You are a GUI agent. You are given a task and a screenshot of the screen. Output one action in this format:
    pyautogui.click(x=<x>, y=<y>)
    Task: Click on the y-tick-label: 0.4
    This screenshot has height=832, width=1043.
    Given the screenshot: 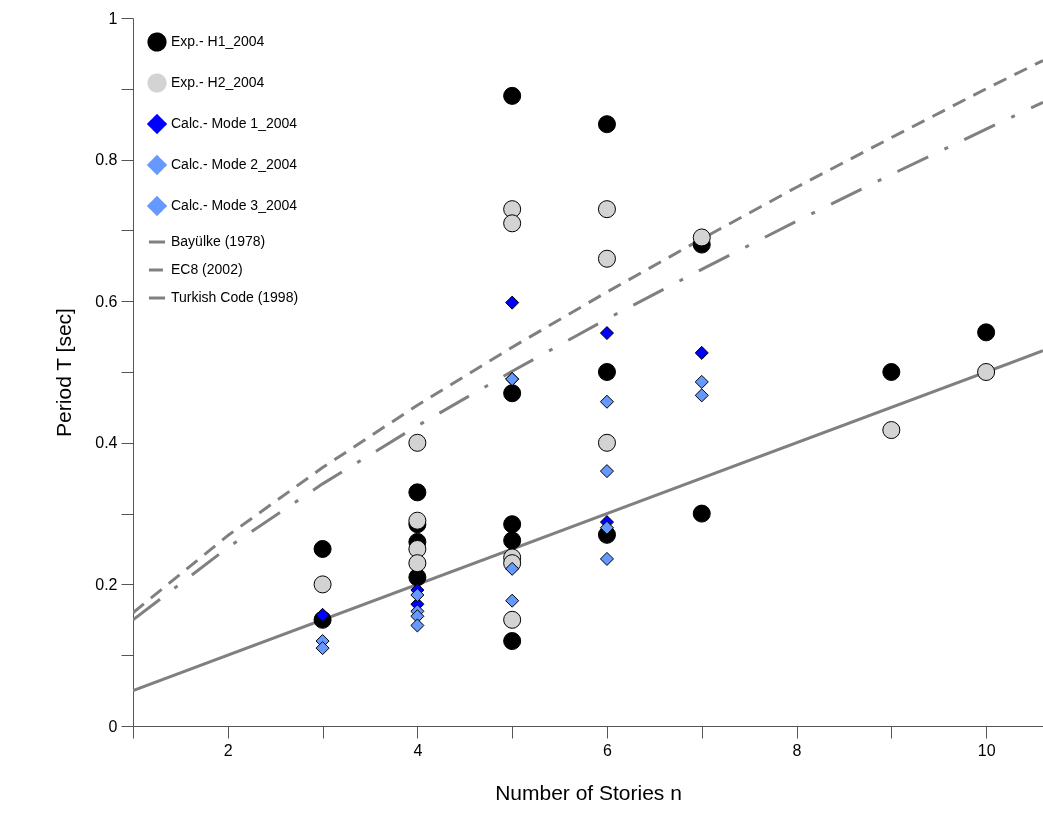 What is the action you would take?
    pyautogui.click(x=106, y=443)
    